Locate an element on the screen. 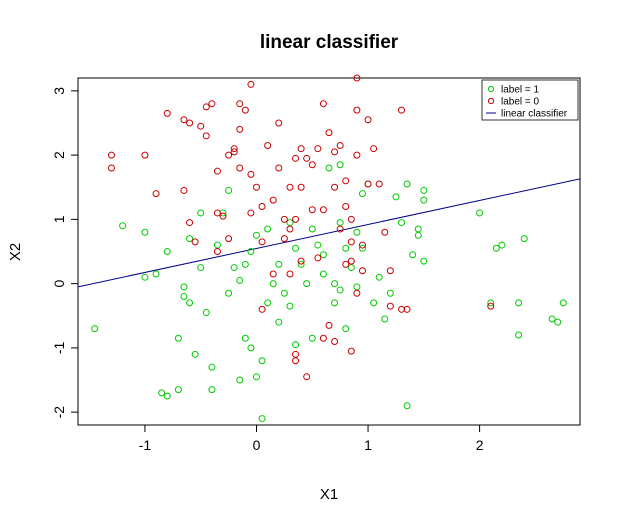 This screenshot has height=524, width=621. x-tick-label: 0 is located at coordinates (257, 445).